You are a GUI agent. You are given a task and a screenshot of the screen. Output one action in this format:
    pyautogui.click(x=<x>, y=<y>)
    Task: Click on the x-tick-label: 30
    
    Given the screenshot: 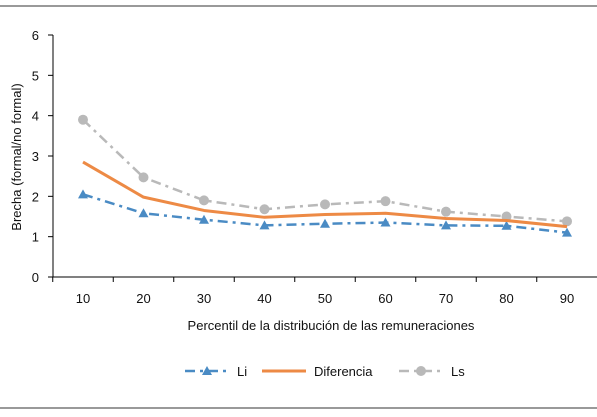 What is the action you would take?
    pyautogui.click(x=204, y=298)
    